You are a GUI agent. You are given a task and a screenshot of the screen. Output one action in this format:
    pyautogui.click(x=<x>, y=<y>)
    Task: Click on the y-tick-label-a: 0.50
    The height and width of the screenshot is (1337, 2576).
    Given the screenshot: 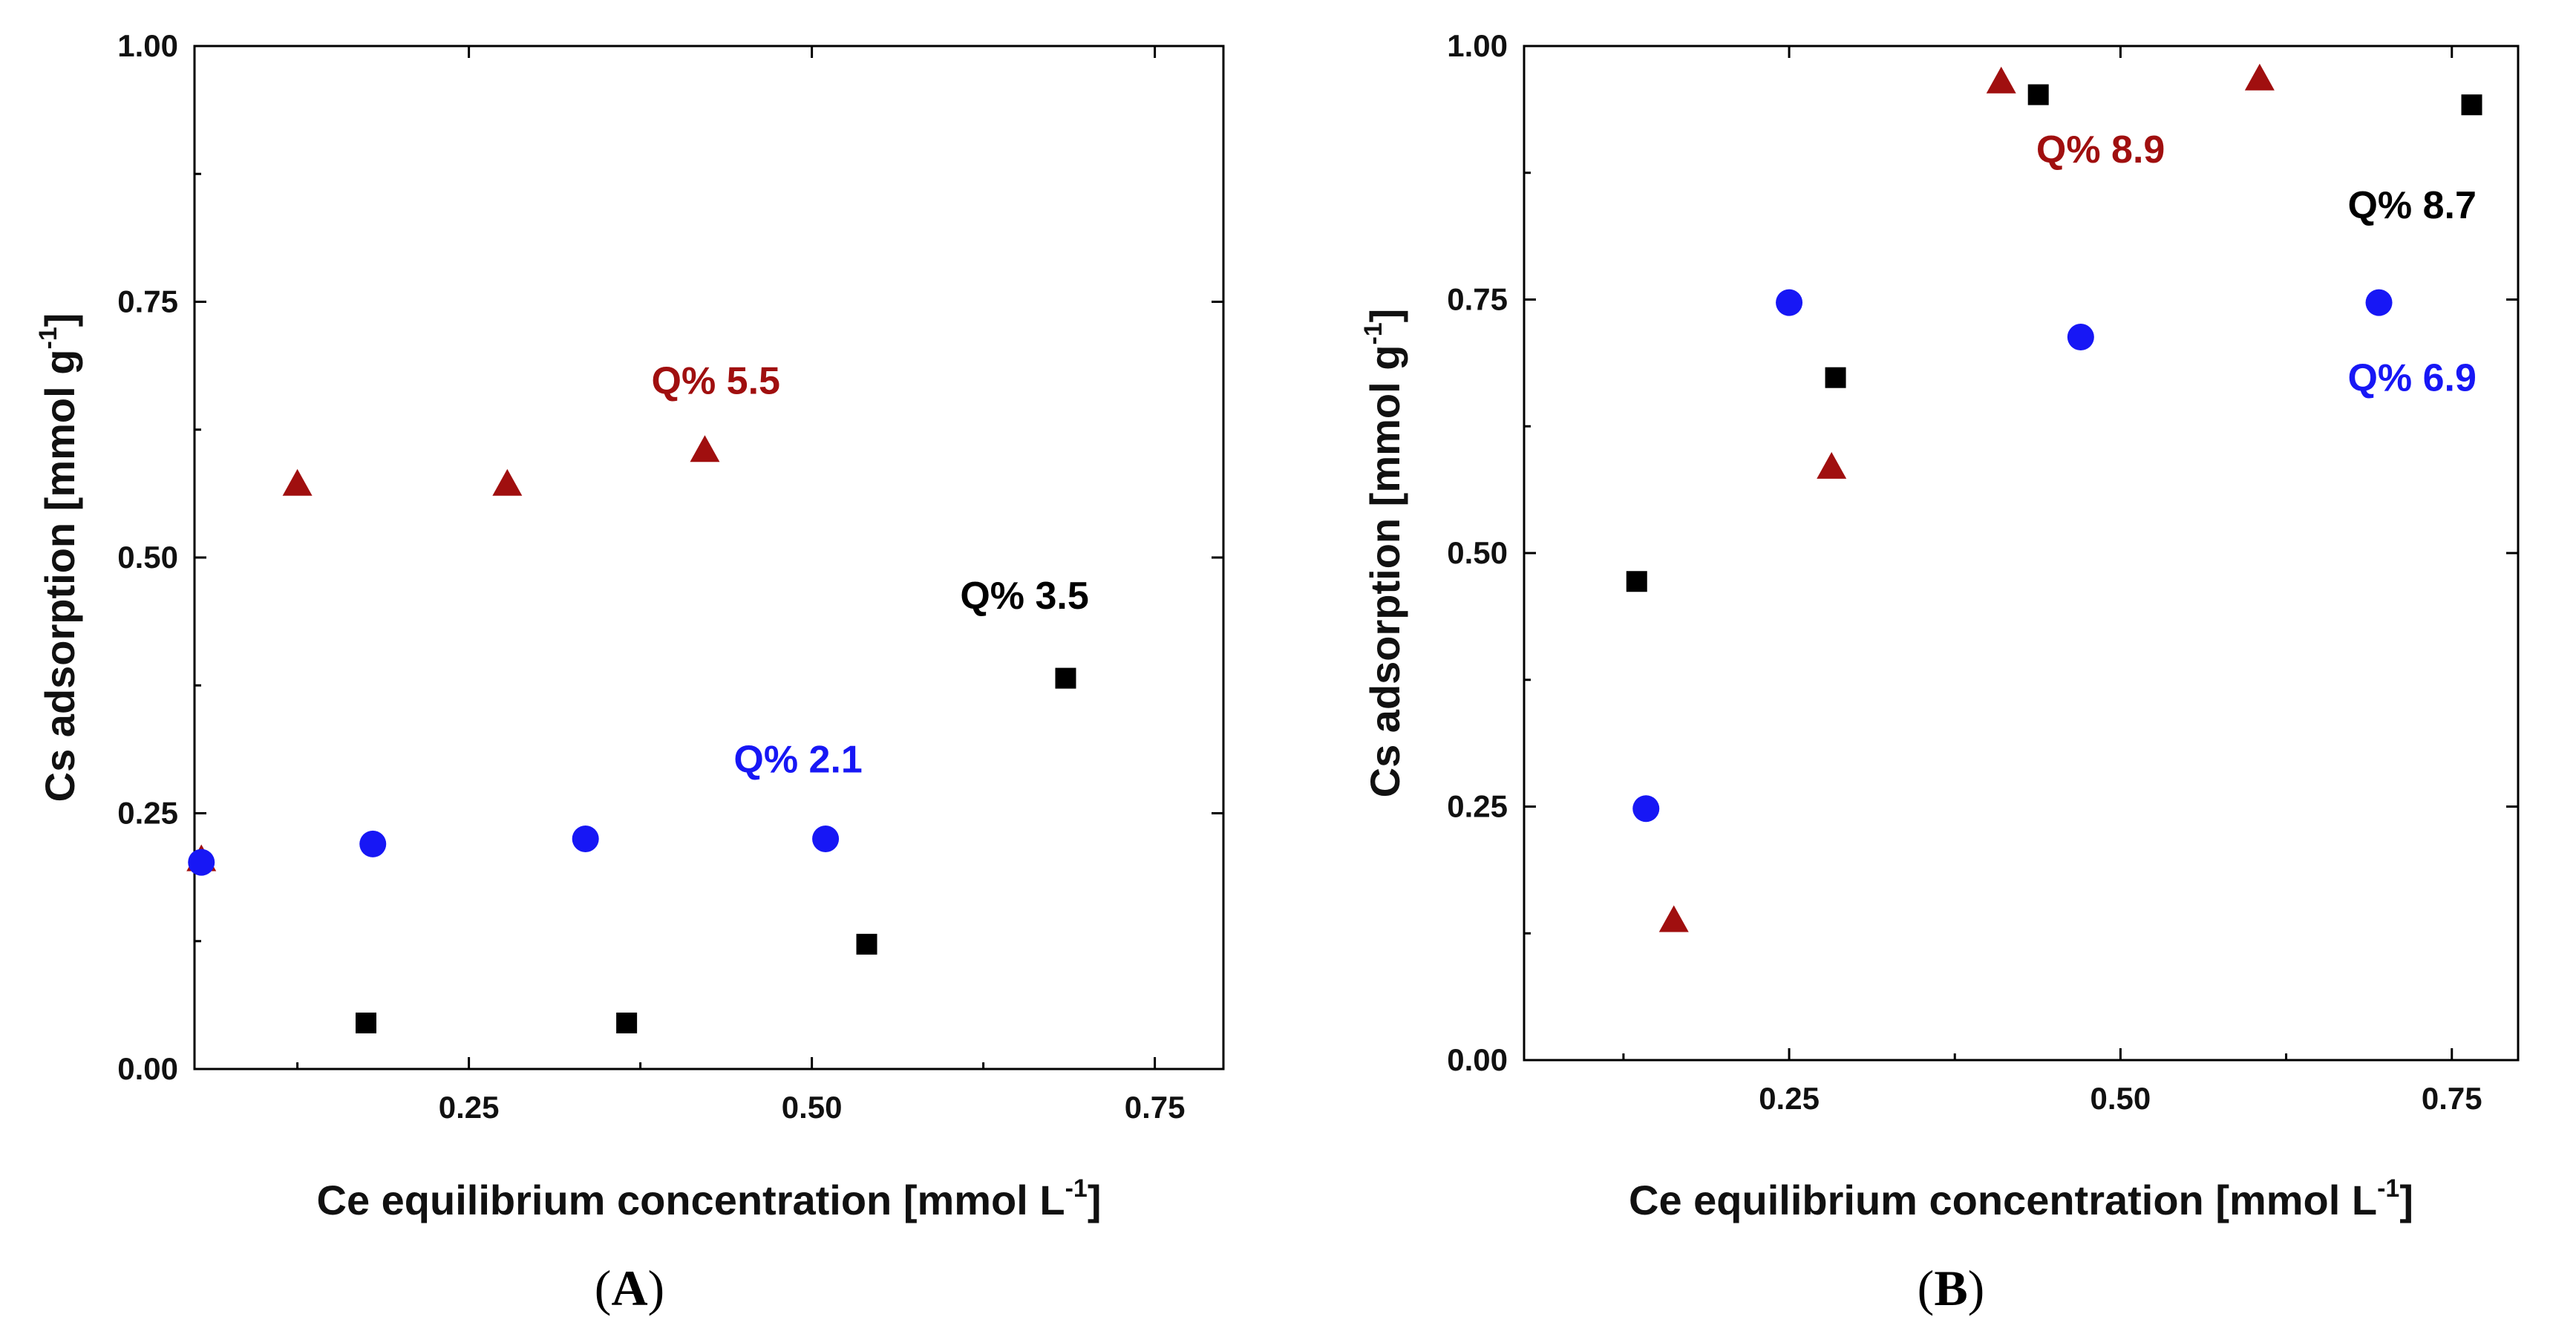 What is the action you would take?
    pyautogui.click(x=148, y=557)
    